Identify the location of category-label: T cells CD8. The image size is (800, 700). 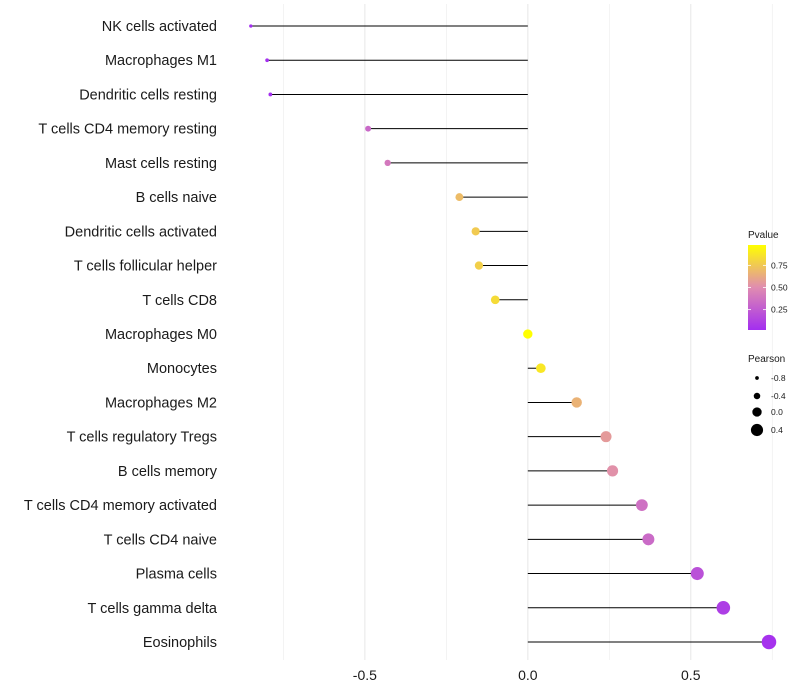
(179, 301).